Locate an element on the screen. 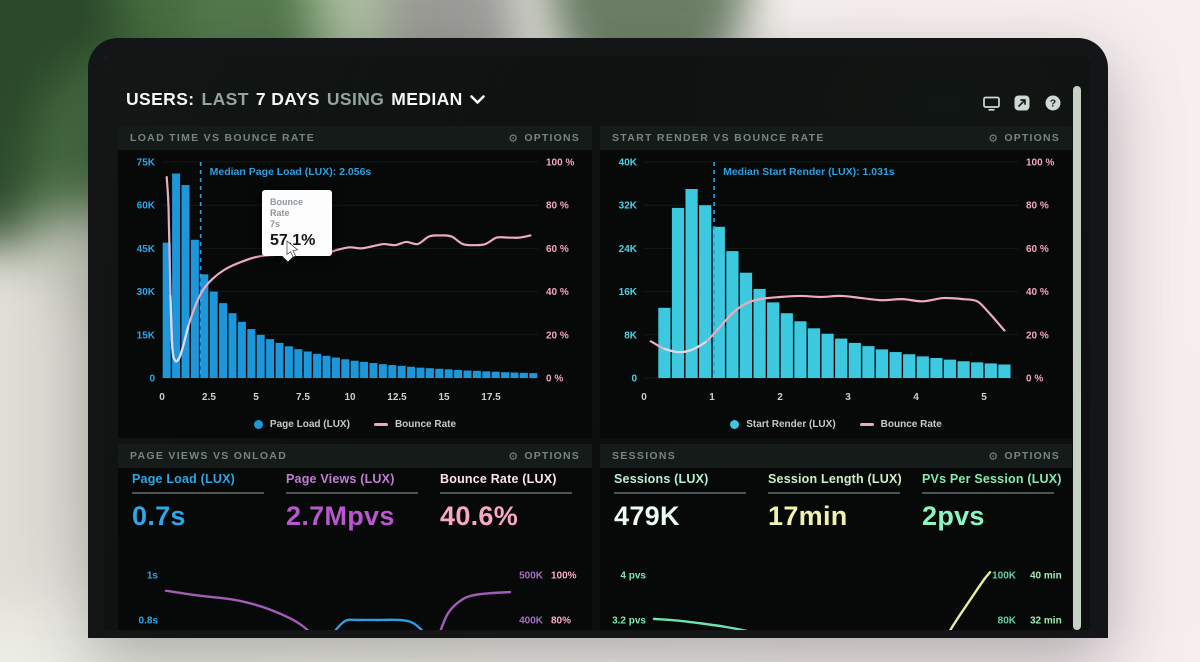 This screenshot has width=1200, height=662. users-range-dropdown: USERS: LAST 7 DAYS USING MEDIAN is located at coordinates (305, 99).